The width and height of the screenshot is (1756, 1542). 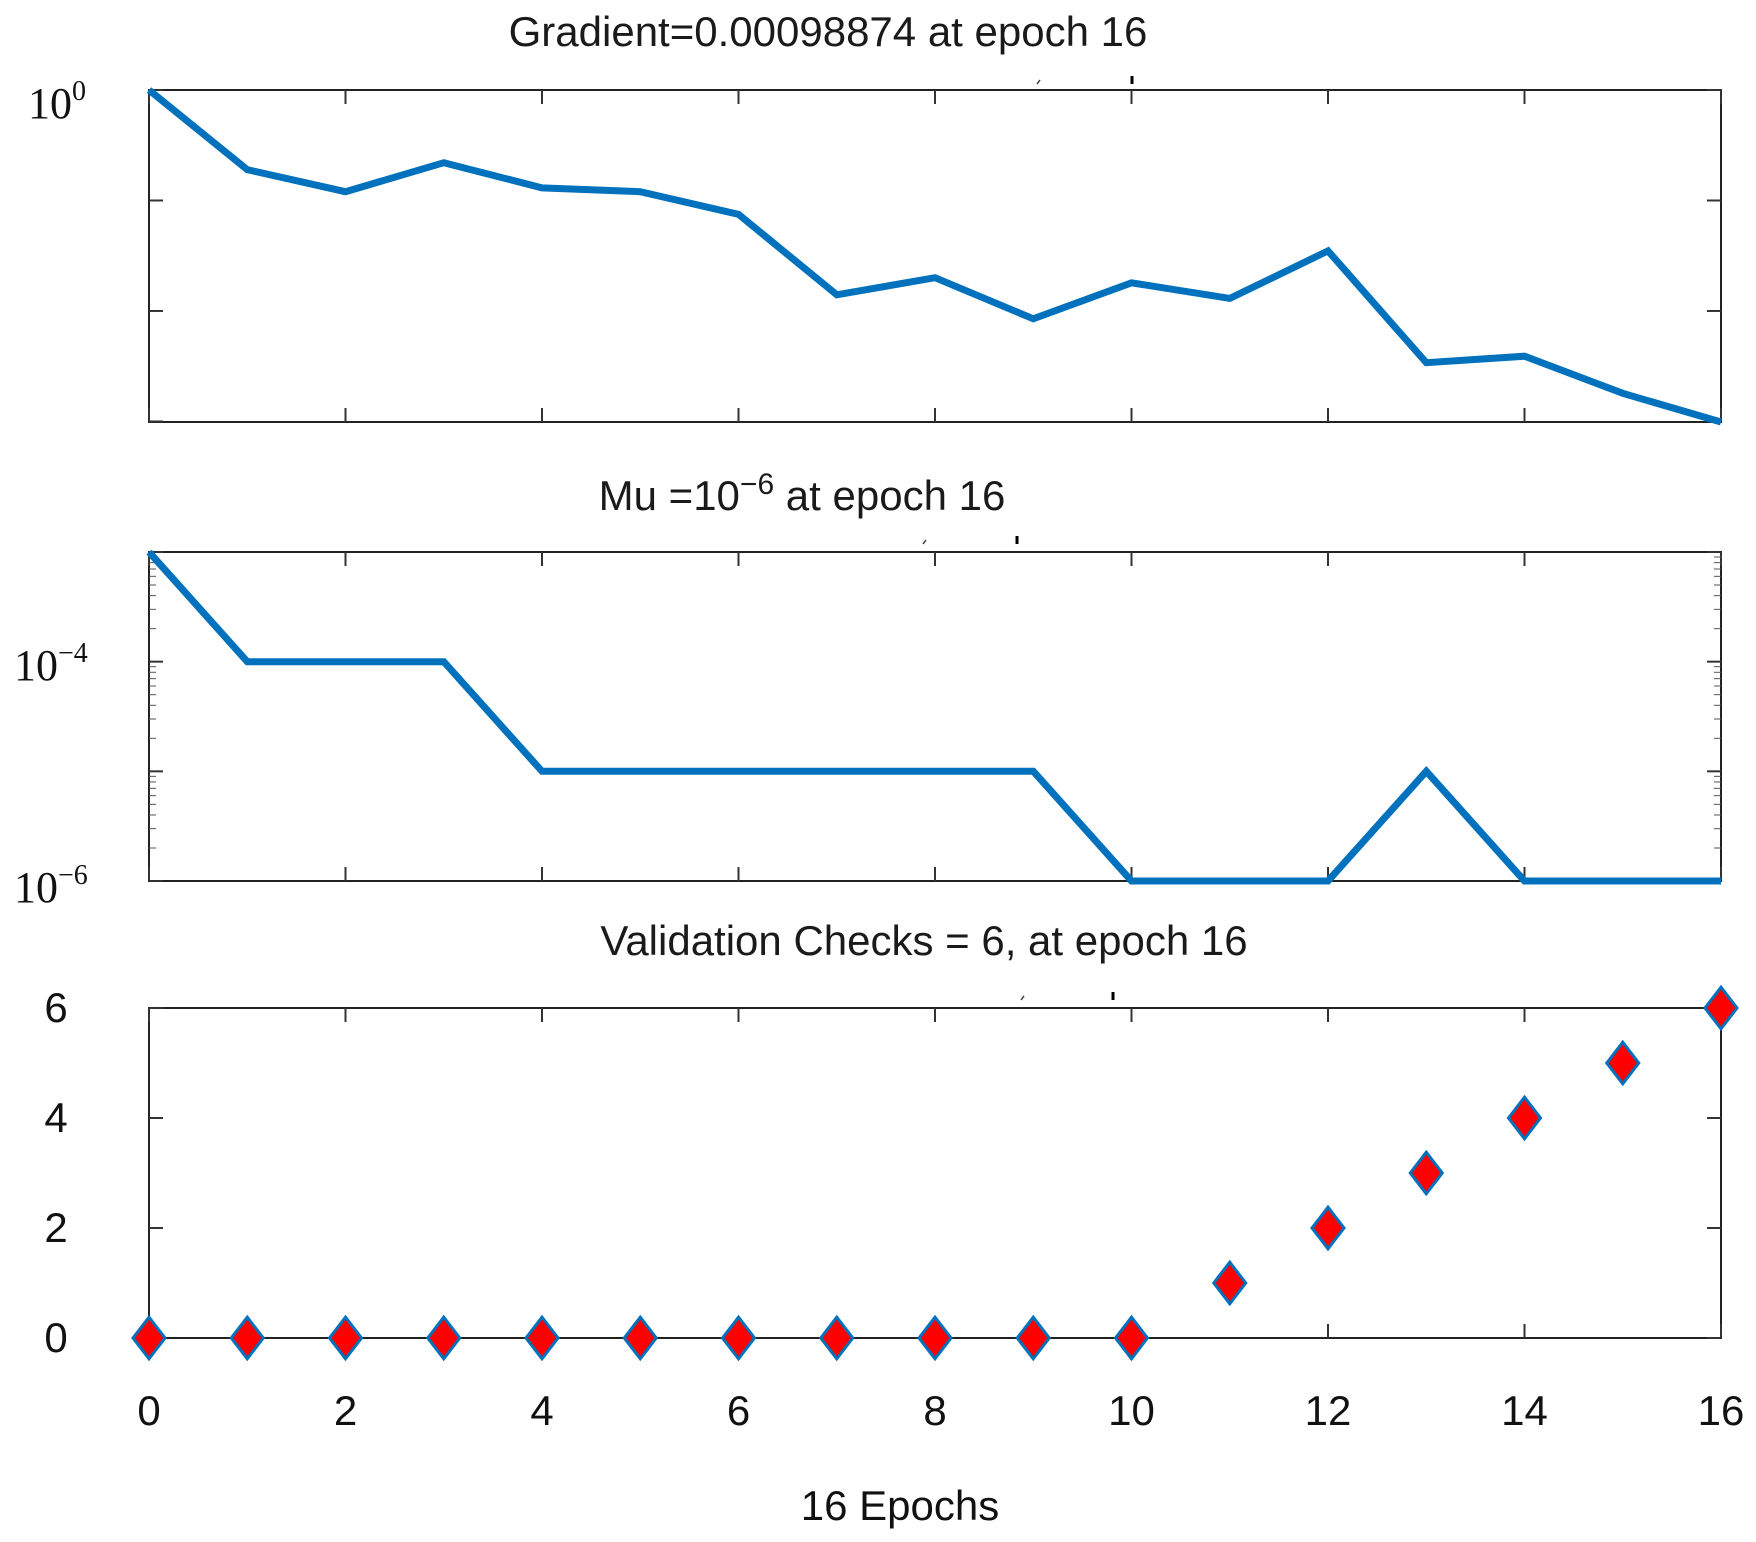 What do you see at coordinates (1131, 1410) in the screenshot?
I see `x-tick-label: 10` at bounding box center [1131, 1410].